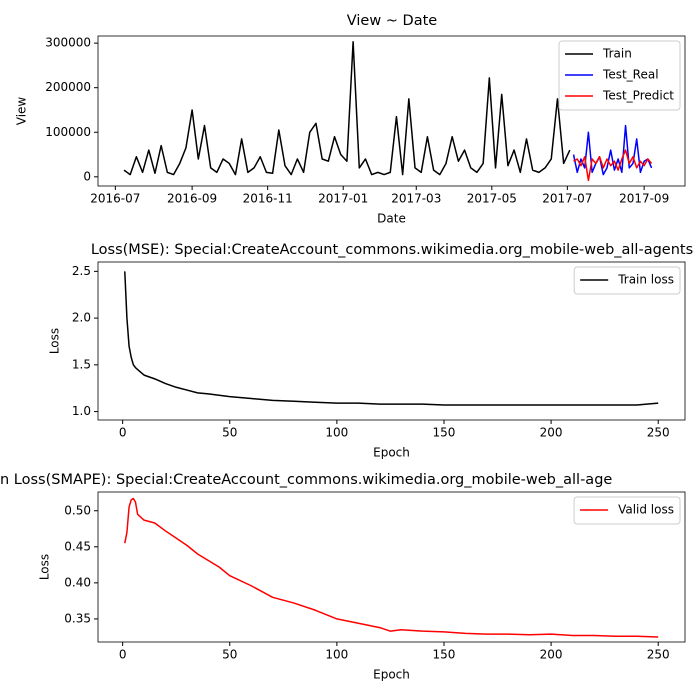 Image resolution: width=700 pixels, height=700 pixels. I want to click on x-tick-label: 2017-07, so click(567, 199).